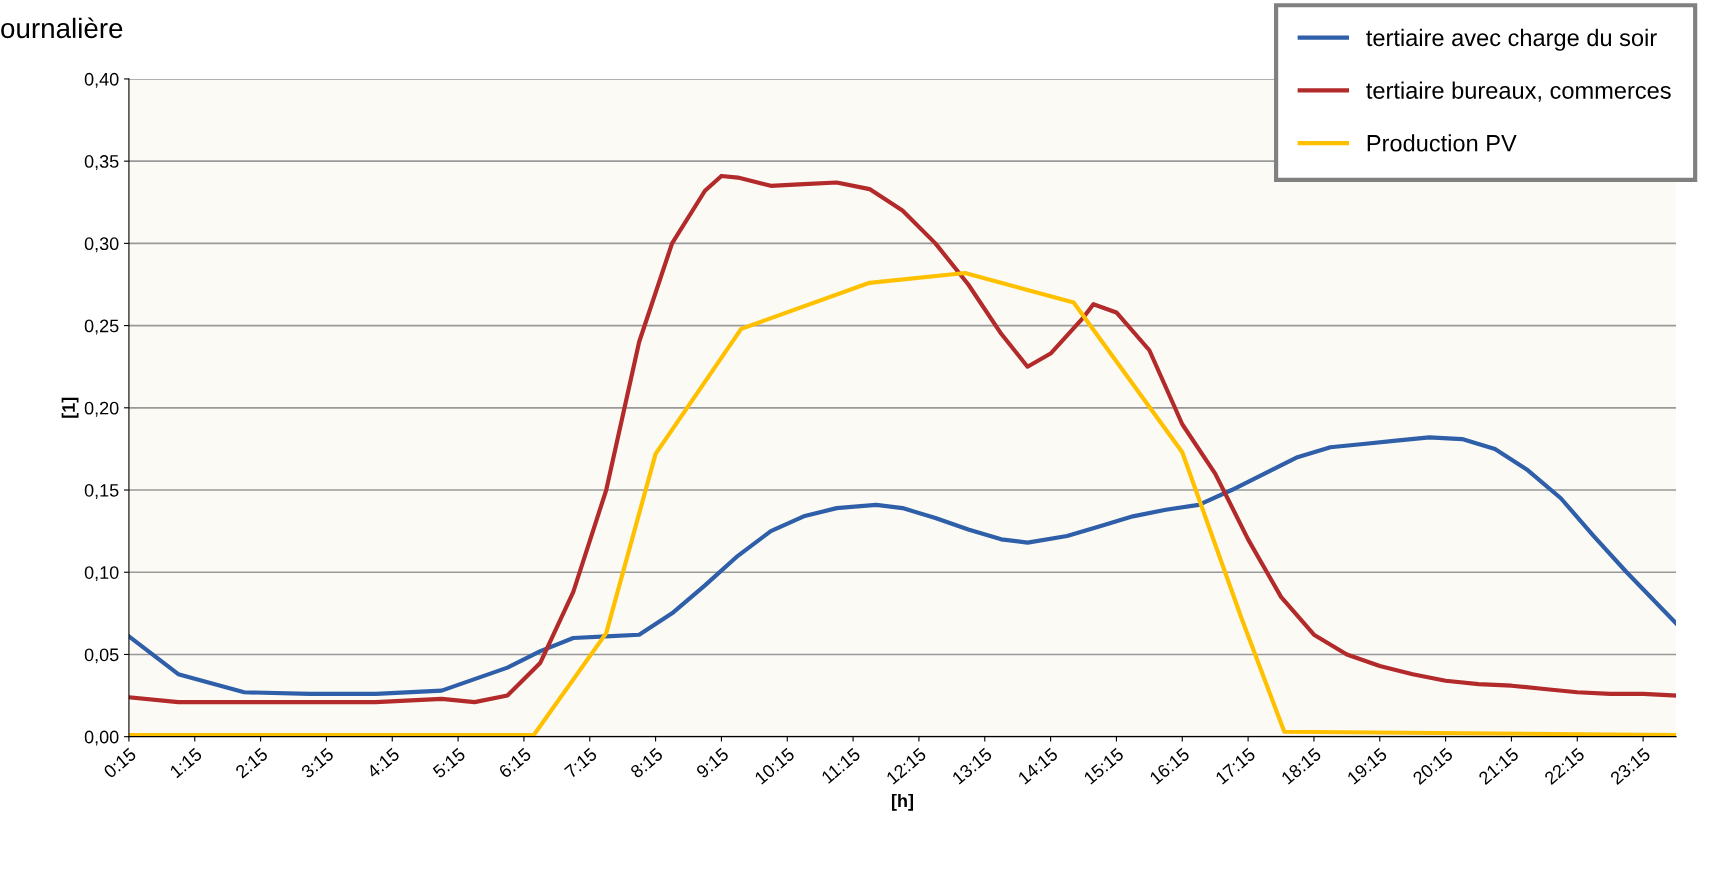 This screenshot has width=1719, height=877. What do you see at coordinates (902, 802) in the screenshot?
I see `x-axis-title: [h]` at bounding box center [902, 802].